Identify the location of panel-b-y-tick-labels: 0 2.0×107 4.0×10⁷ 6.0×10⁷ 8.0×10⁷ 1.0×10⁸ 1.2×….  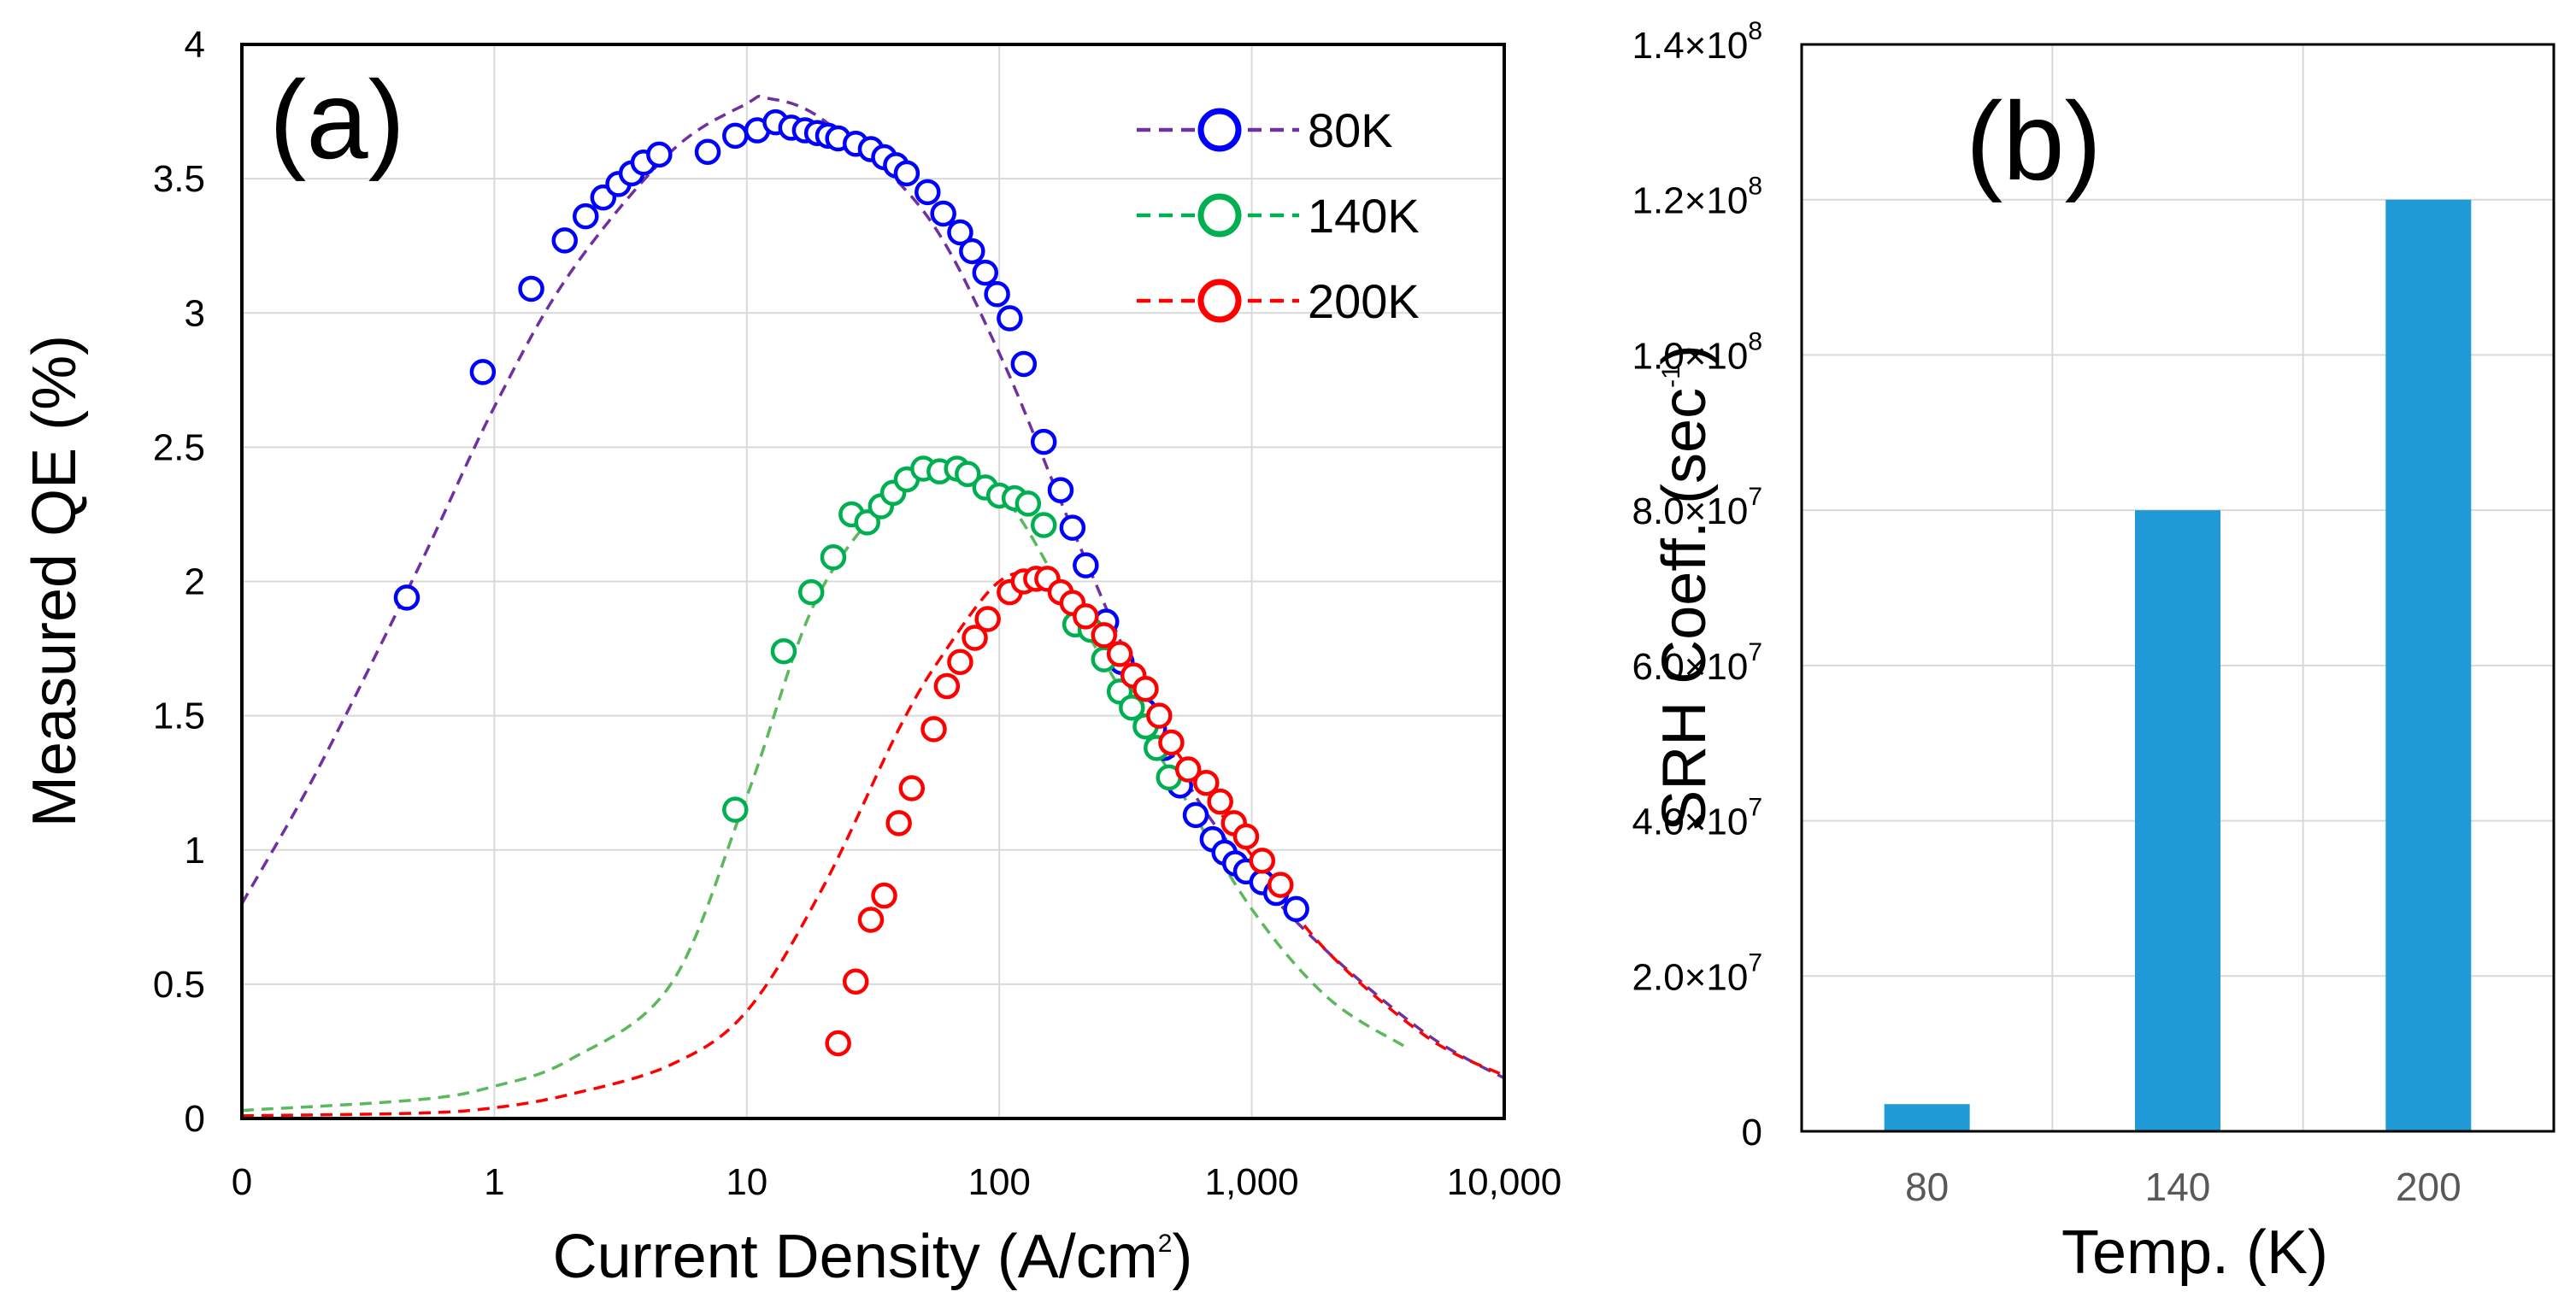
(1697, 585).